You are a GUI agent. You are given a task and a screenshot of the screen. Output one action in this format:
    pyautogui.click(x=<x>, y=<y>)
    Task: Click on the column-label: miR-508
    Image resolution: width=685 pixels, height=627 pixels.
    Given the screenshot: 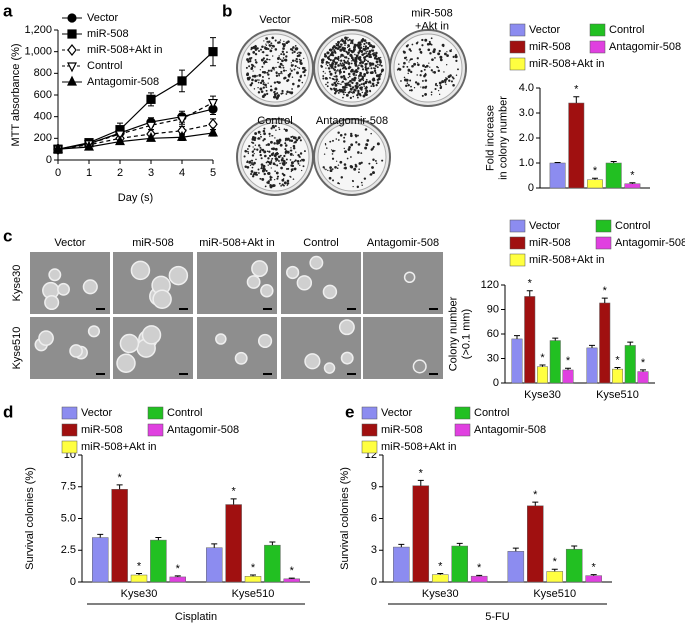 What is the action you would take?
    pyautogui.click(x=153, y=243)
    